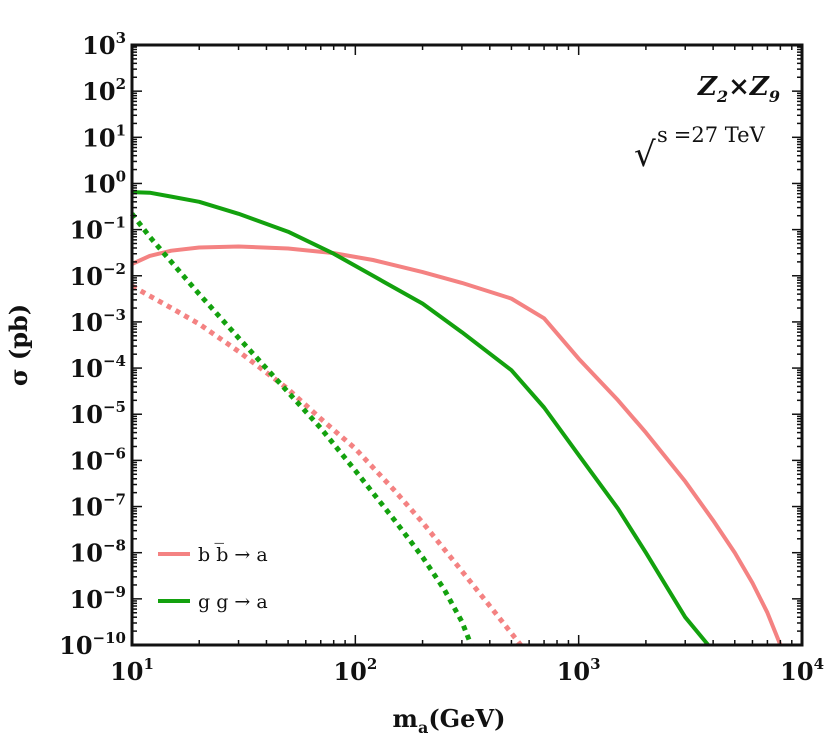 The width and height of the screenshot is (830, 738). I want to click on legend-label-bbbar: b b̅ → a, so click(233, 554).